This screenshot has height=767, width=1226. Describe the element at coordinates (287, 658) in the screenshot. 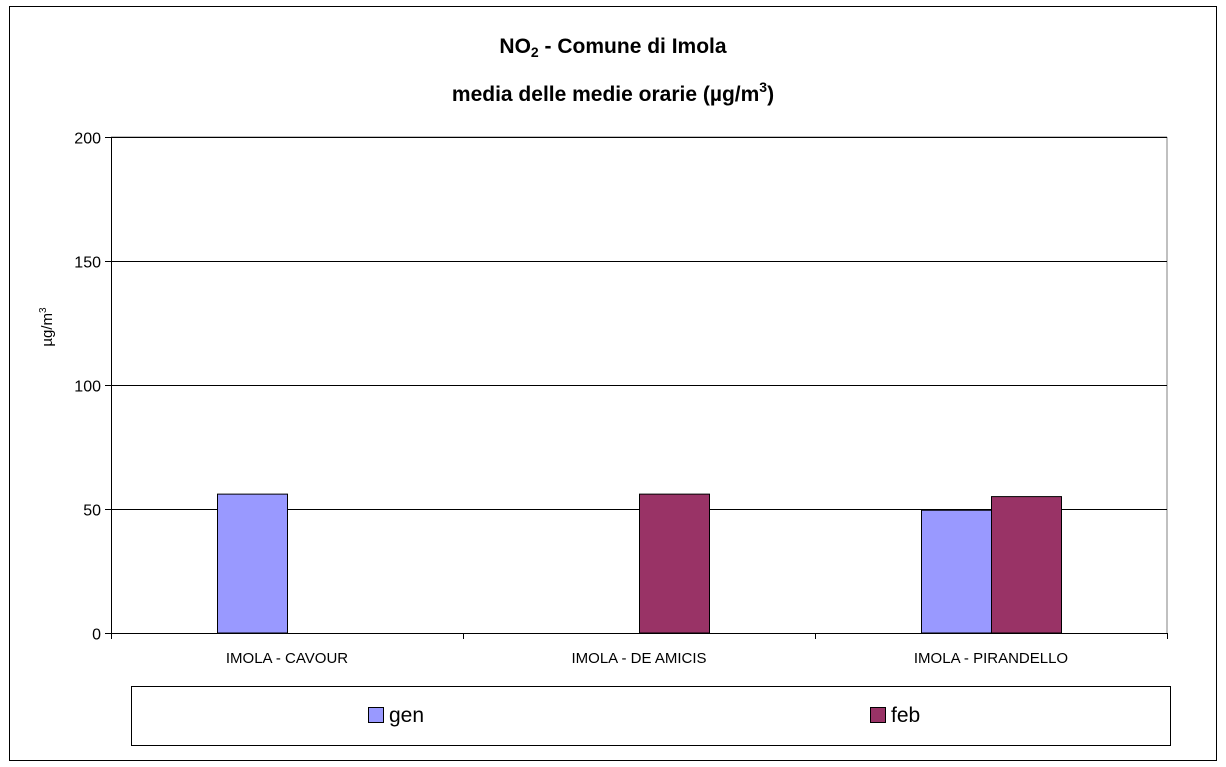

I see `x-tick-label: IMOLA - CAVOUR` at that location.